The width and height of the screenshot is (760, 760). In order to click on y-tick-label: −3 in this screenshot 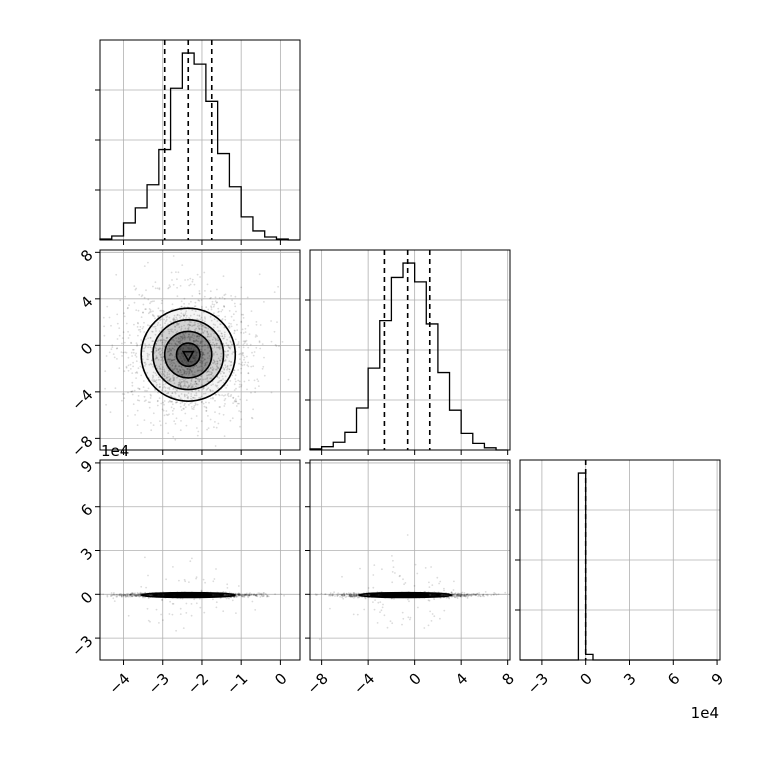, I will do `click(82, 646)`.